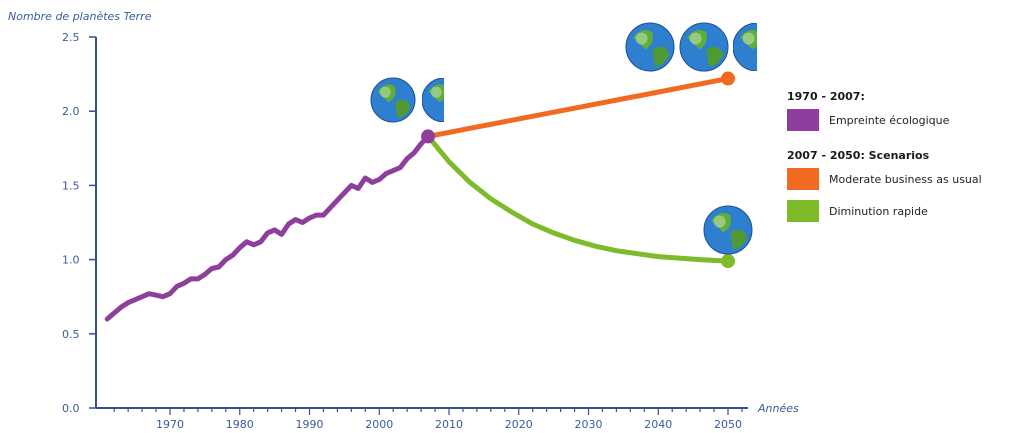 This screenshot has width=1021, height=433. I want to click on y-tick-label: 0.0, so click(71, 408).